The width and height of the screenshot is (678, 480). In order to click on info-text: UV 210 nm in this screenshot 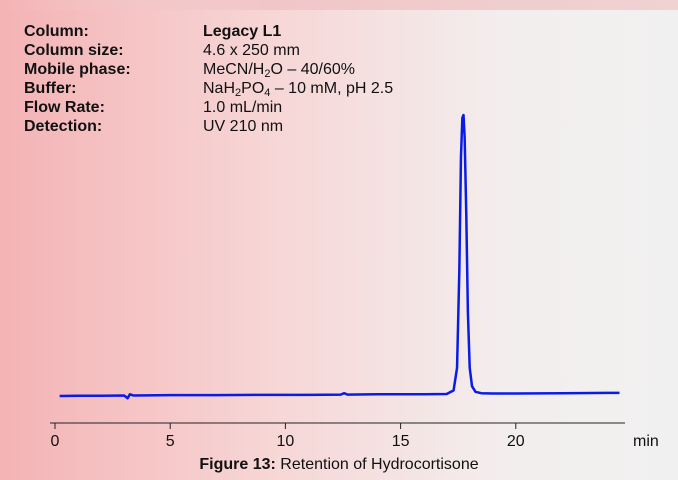, I will do `click(243, 126)`.